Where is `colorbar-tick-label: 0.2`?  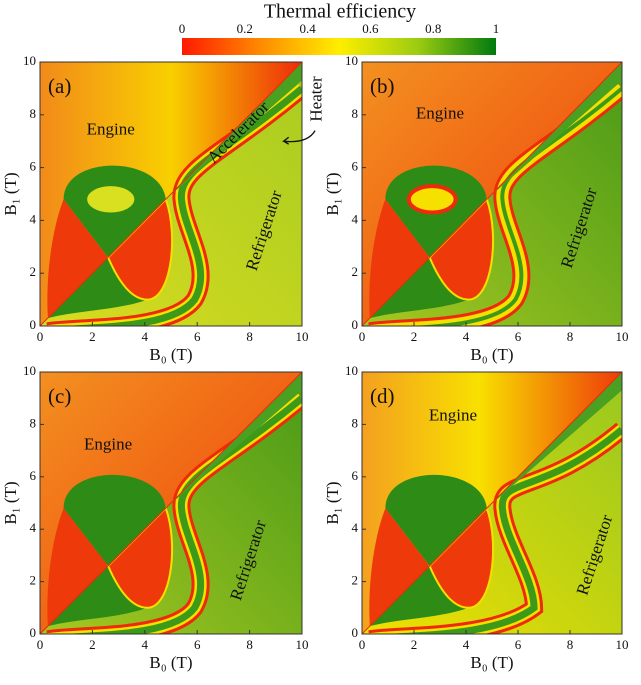 colorbar-tick-label: 0.2 is located at coordinates (245, 28).